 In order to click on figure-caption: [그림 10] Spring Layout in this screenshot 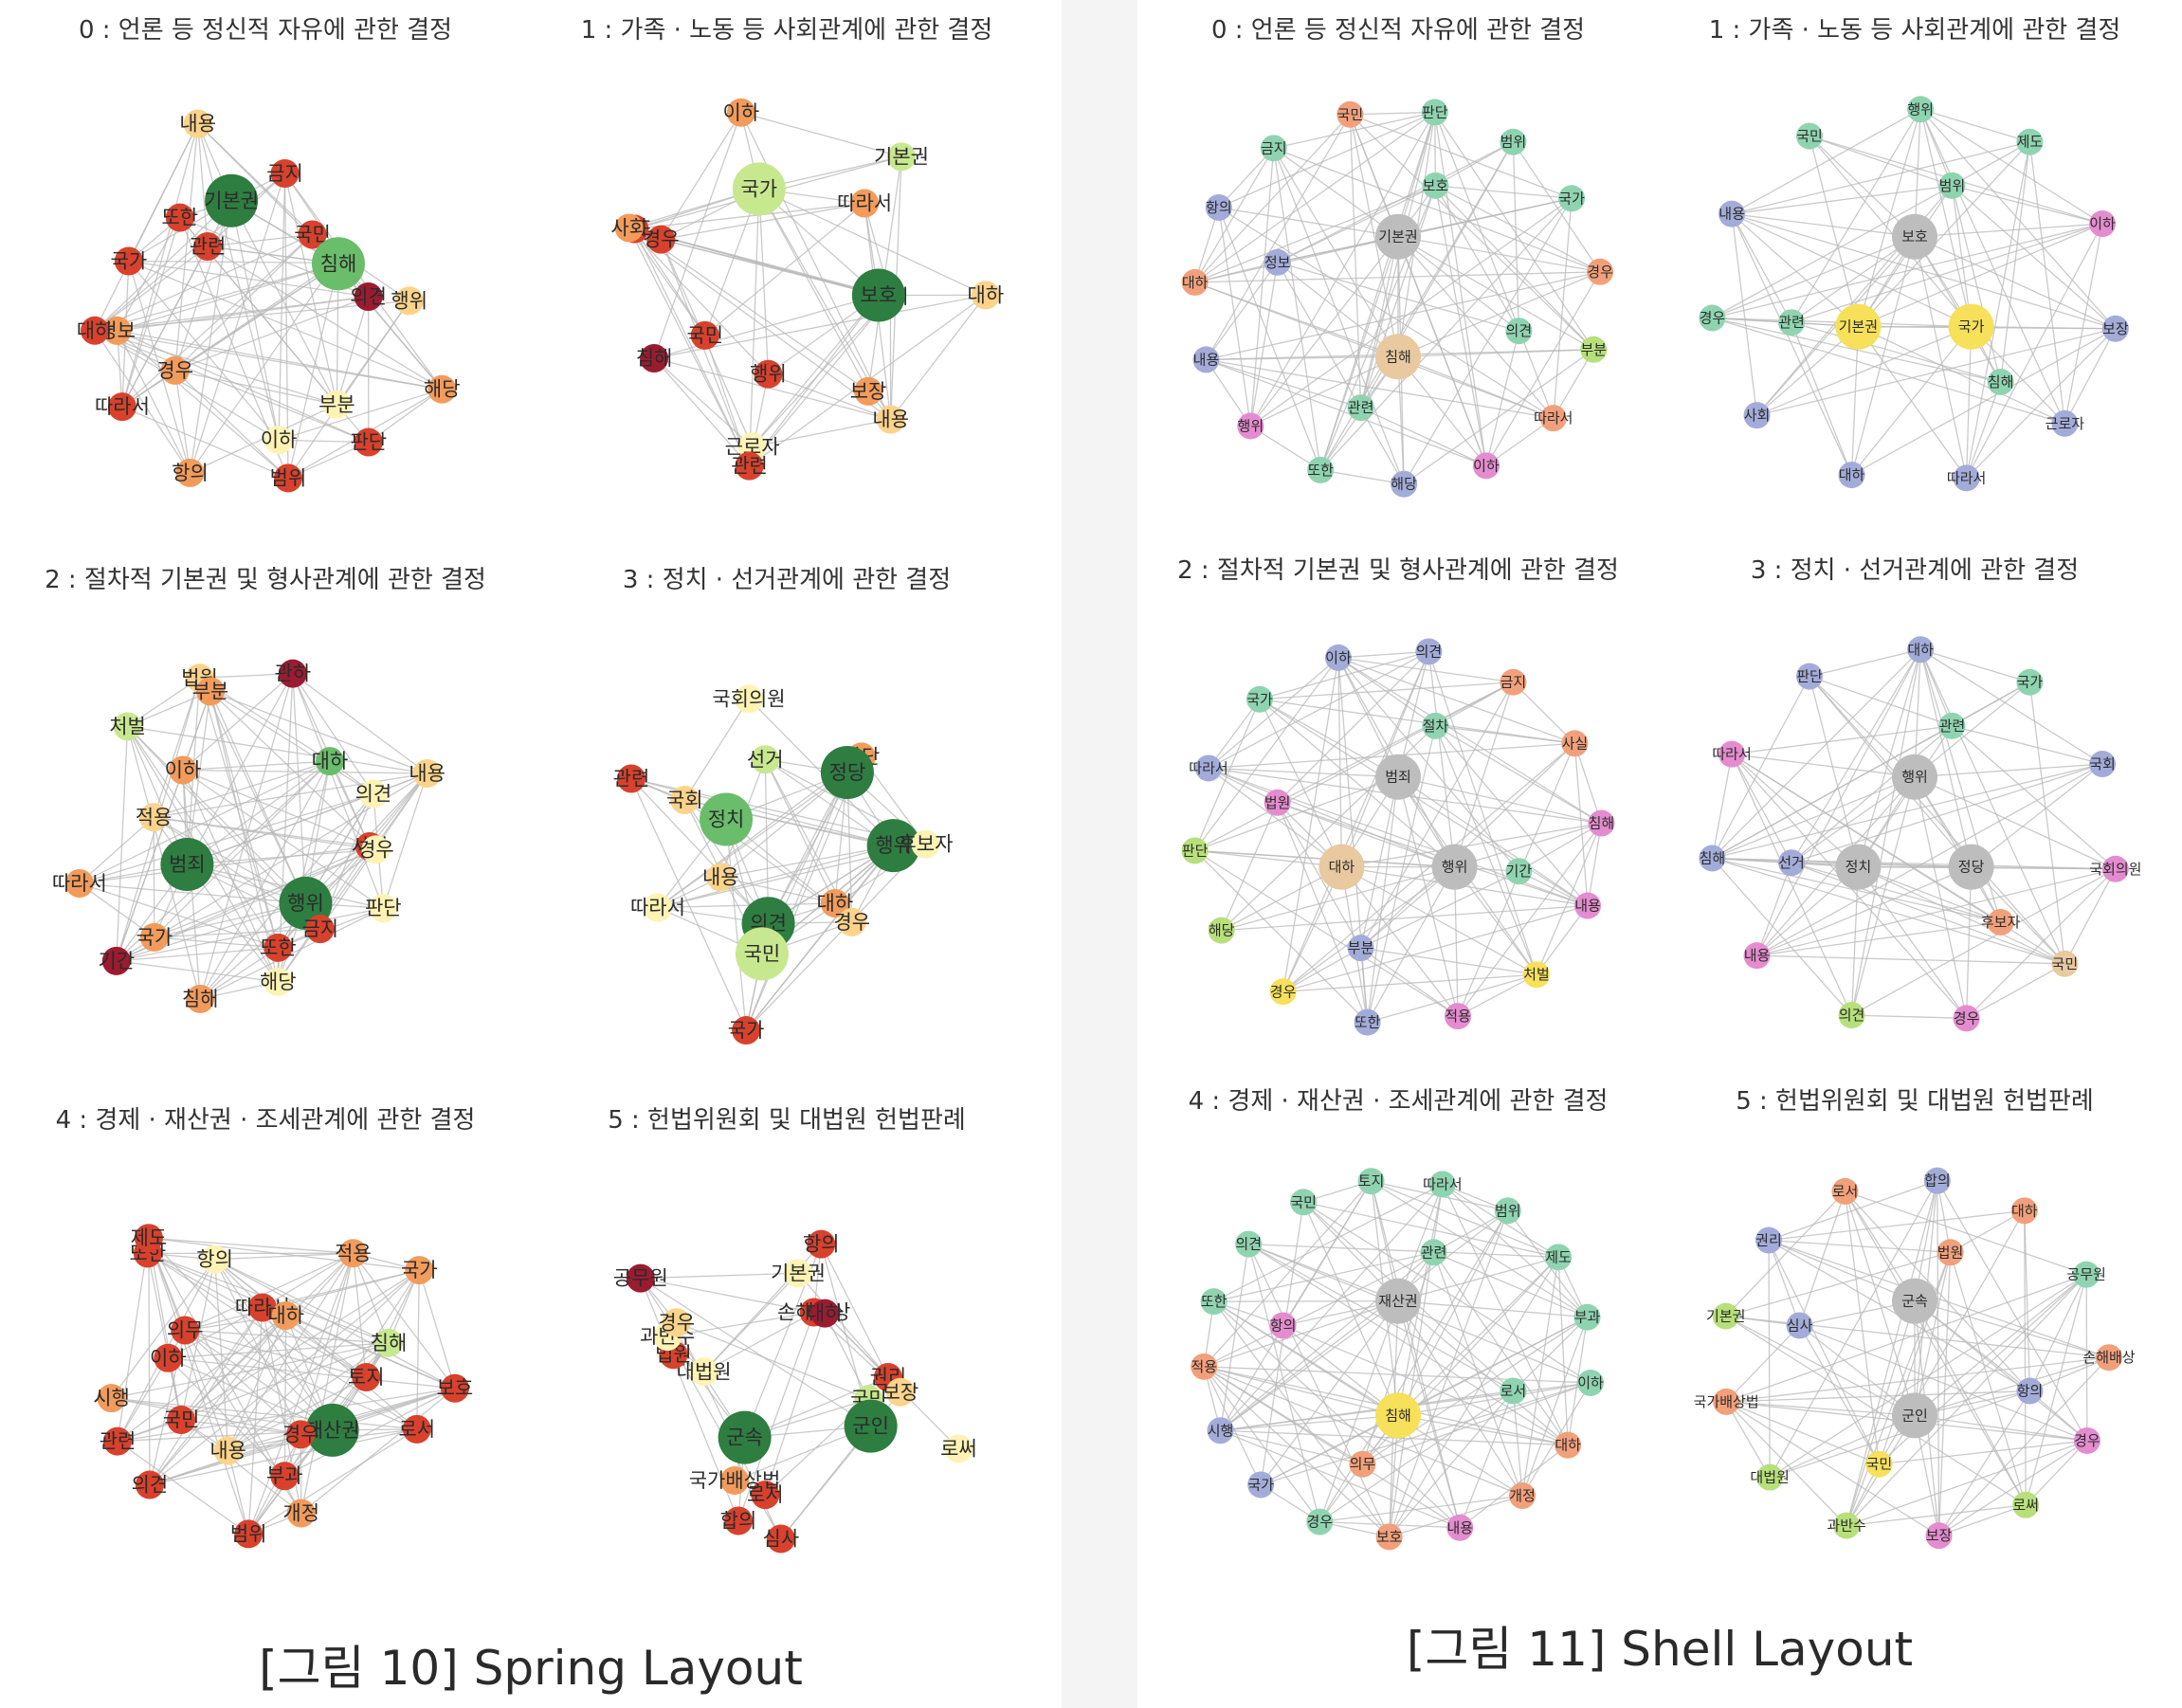, I will do `click(531, 1668)`.